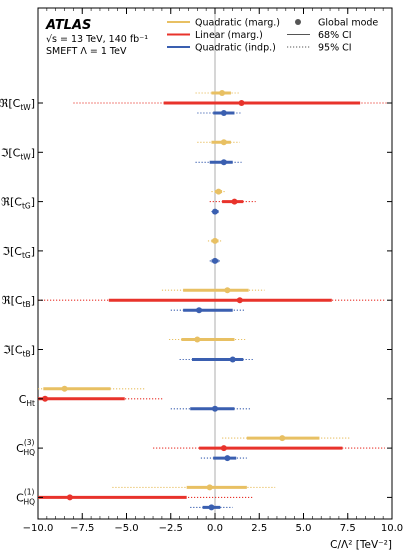 The width and height of the screenshot is (407, 556). Describe the element at coordinates (348, 528) in the screenshot. I see `x-tick-label: 7.5` at that location.